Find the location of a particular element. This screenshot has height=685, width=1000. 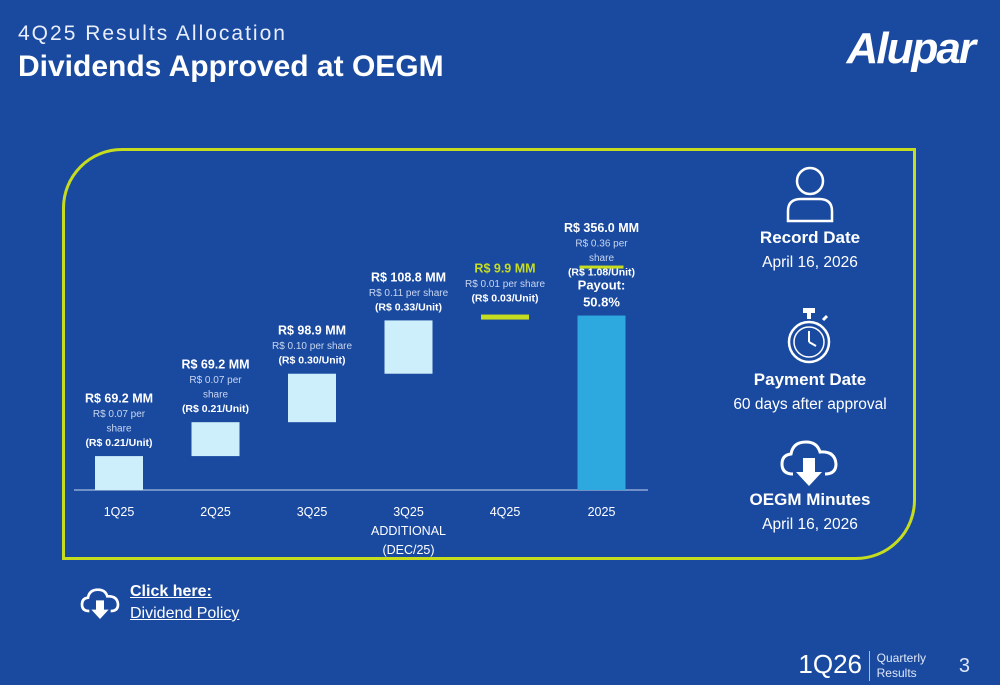

x-tick-label-5-0: 2025 is located at coordinates (602, 512).